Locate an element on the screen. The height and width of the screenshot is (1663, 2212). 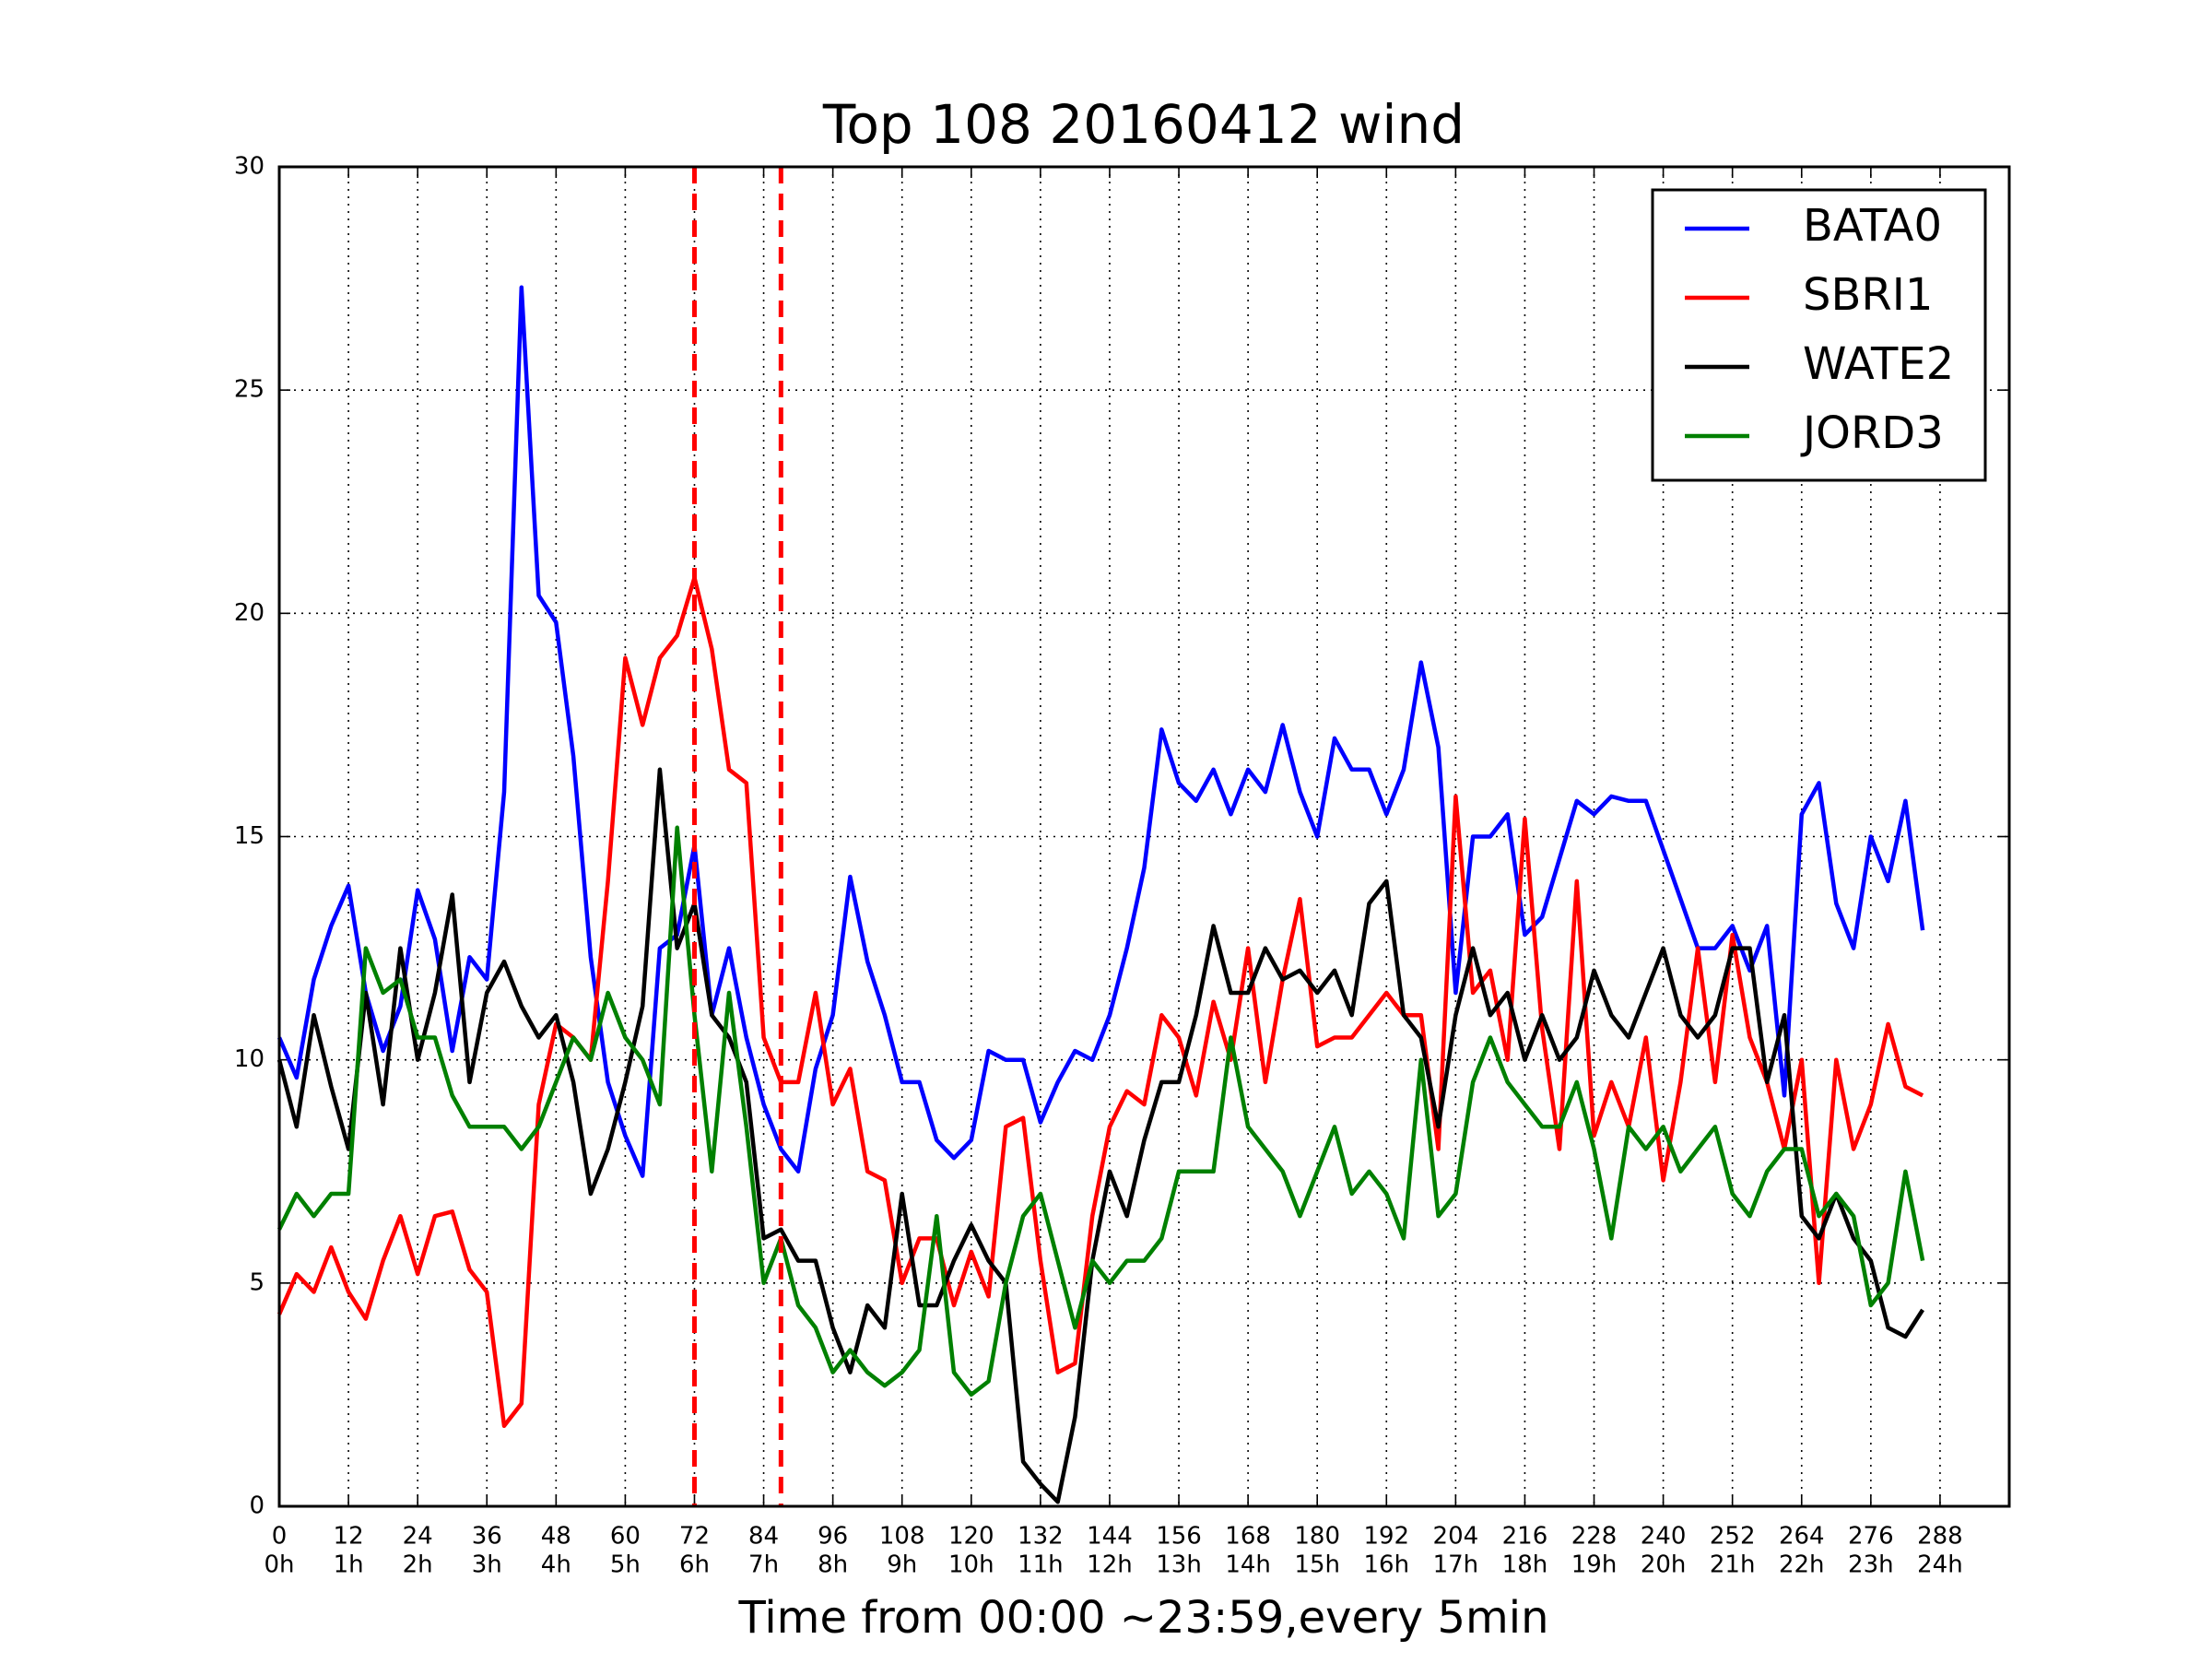
y-tick-label: 30 is located at coordinates (249, 167).